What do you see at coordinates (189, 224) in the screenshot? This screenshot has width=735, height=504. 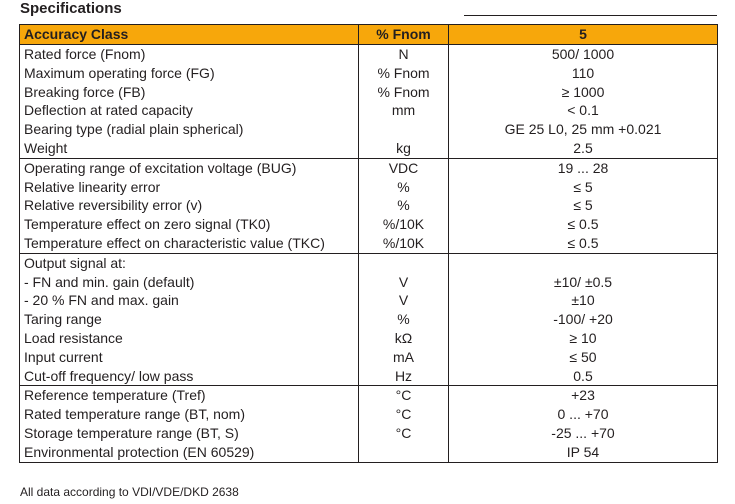 I see `row-param: Temperature effect on zero signal (TK0)` at bounding box center [189, 224].